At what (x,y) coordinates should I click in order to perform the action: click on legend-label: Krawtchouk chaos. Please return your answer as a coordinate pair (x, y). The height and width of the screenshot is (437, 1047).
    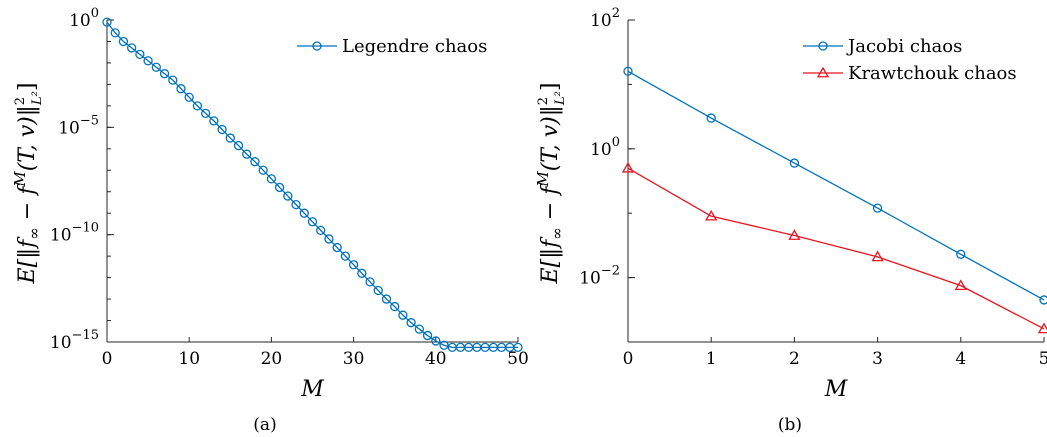
    Looking at the image, I should click on (932, 73).